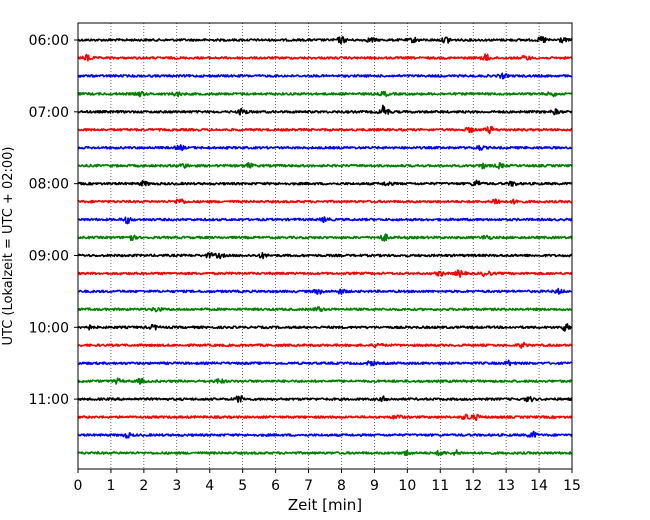  I want to click on x-tick-label: 6, so click(275, 486).